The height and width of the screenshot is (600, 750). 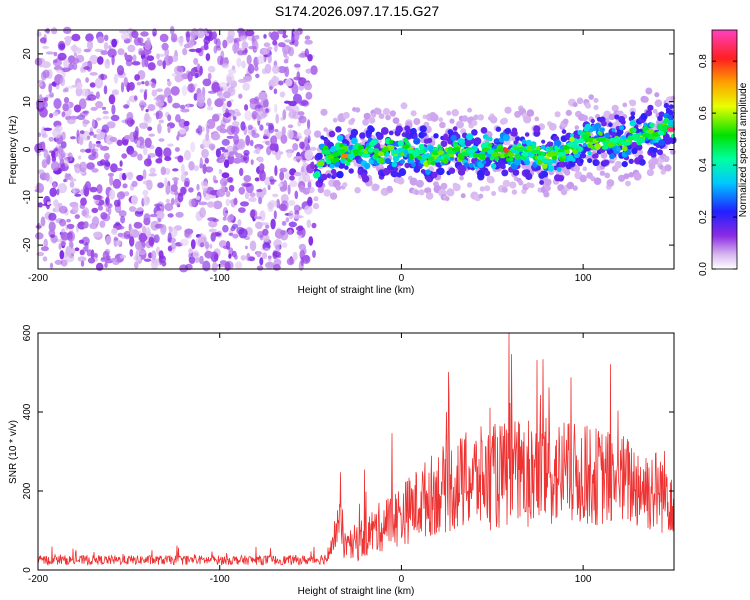 I want to click on colorbar-label: Normalized spectral amplitude, so click(x=743, y=149).